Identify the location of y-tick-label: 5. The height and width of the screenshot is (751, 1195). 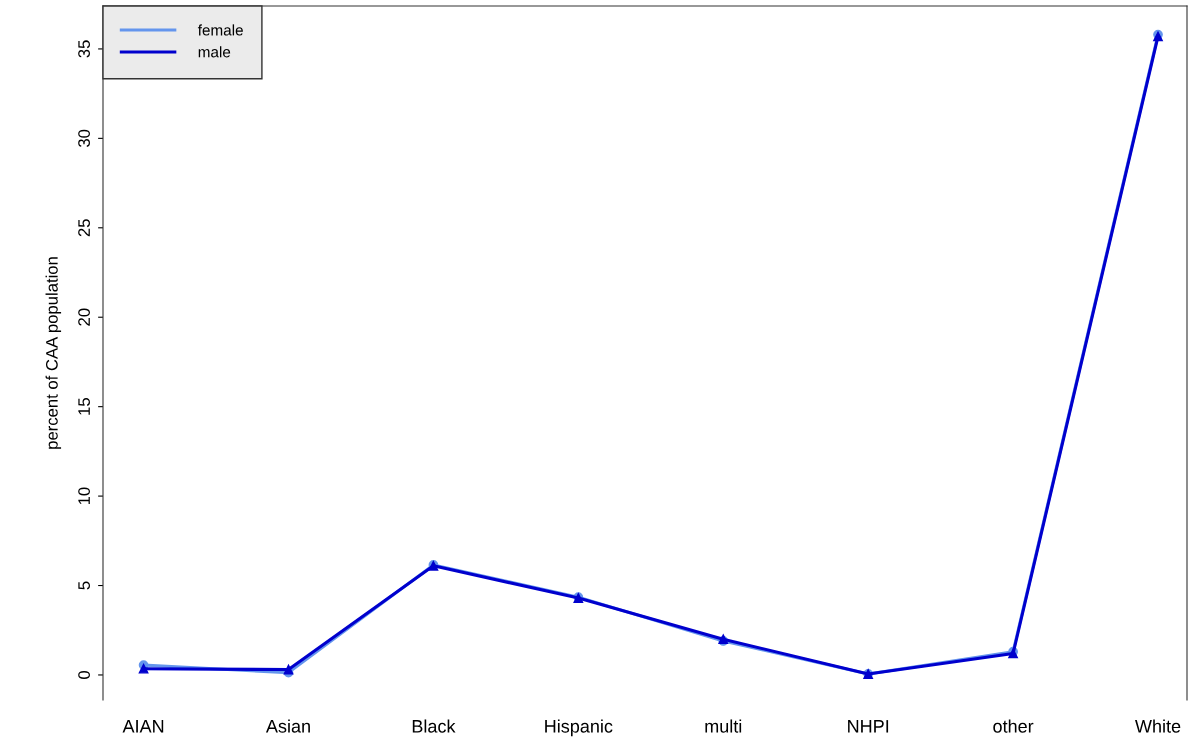
(84, 585).